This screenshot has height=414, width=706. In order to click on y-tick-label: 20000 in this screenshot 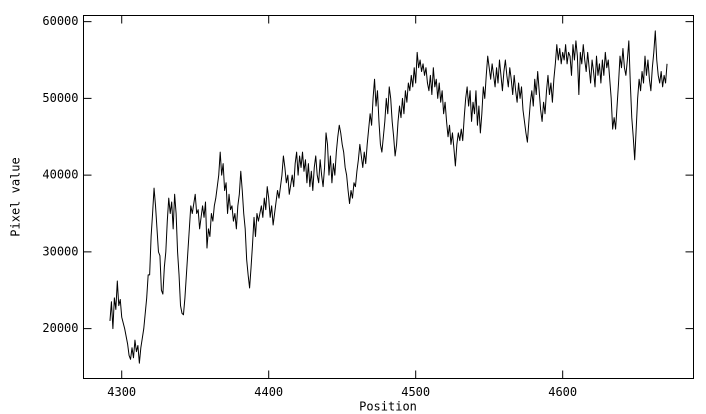, I will do `click(60, 328)`.